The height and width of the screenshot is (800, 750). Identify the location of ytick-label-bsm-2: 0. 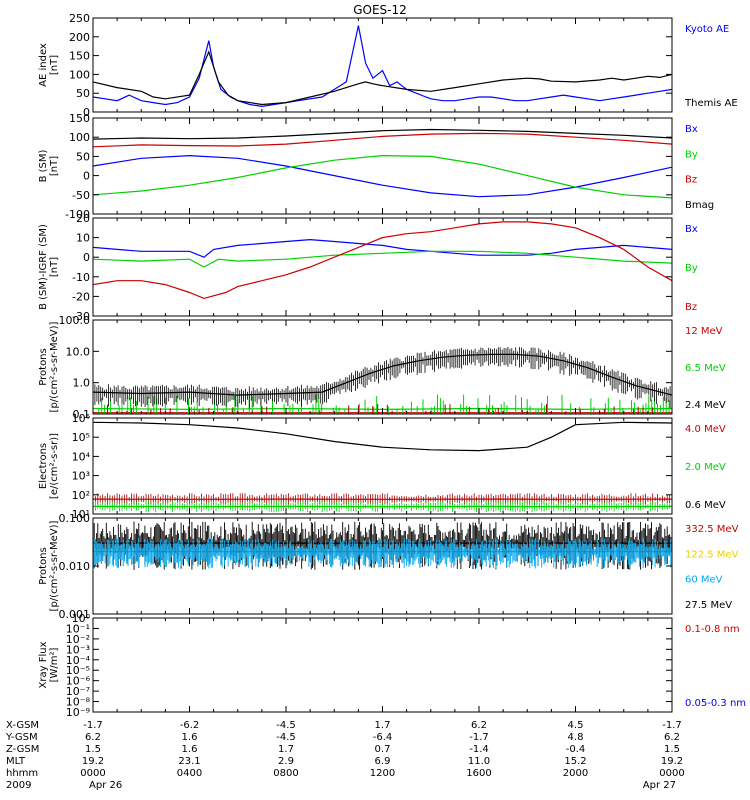
(86, 176).